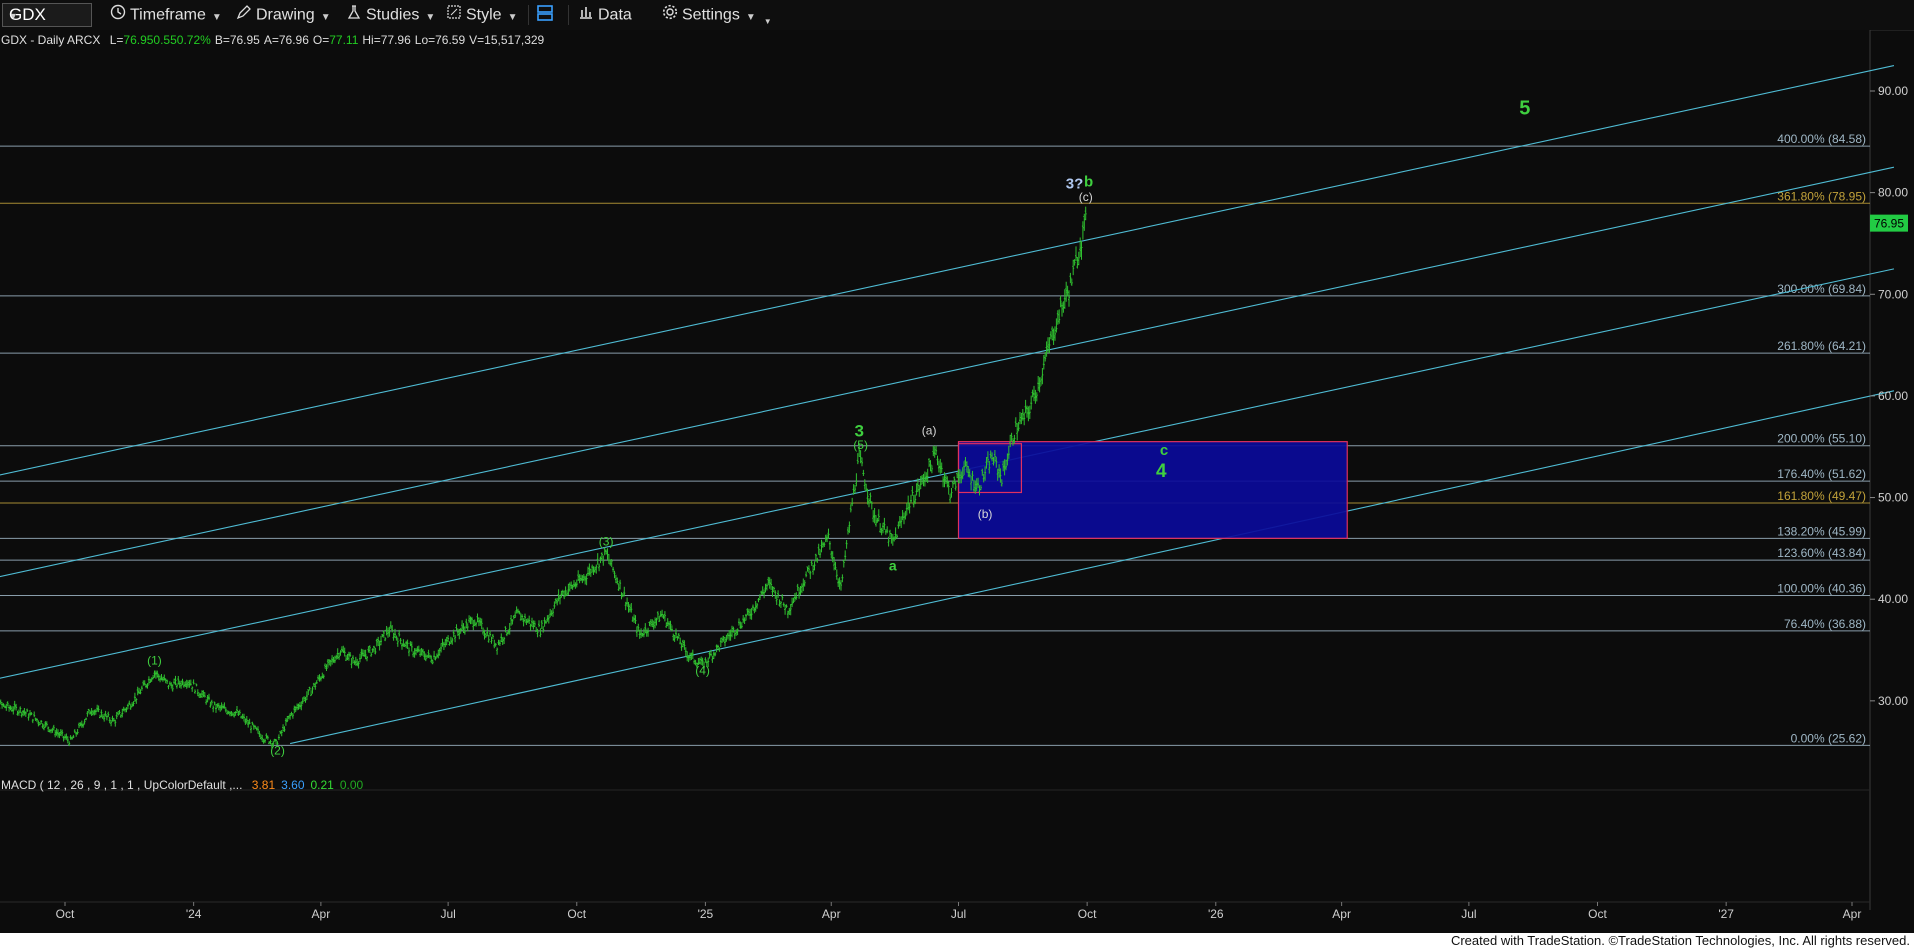  I want to click on x-tick-label: '27, so click(1726, 914).